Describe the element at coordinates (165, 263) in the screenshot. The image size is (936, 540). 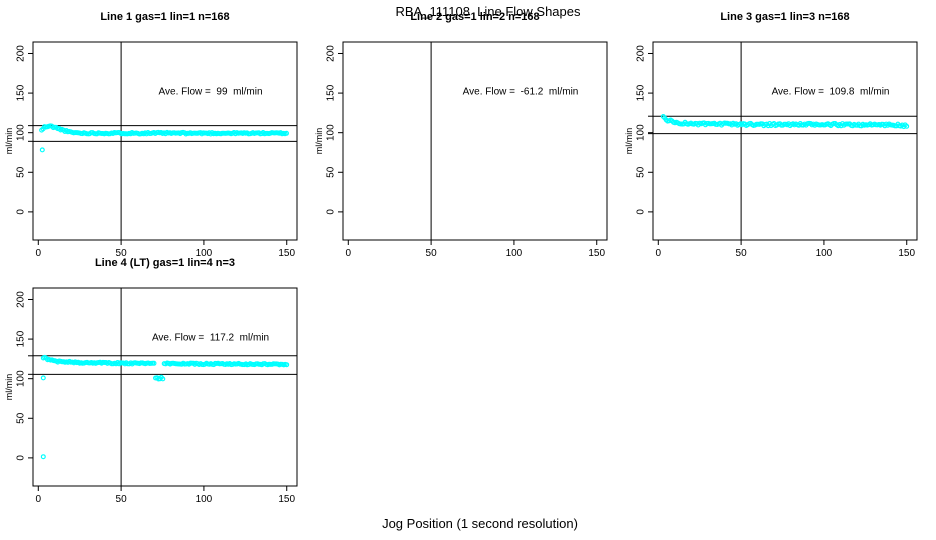
I see `panel-title-line4: Line 4 (LT) gas=1 lin=4 n=3` at that location.